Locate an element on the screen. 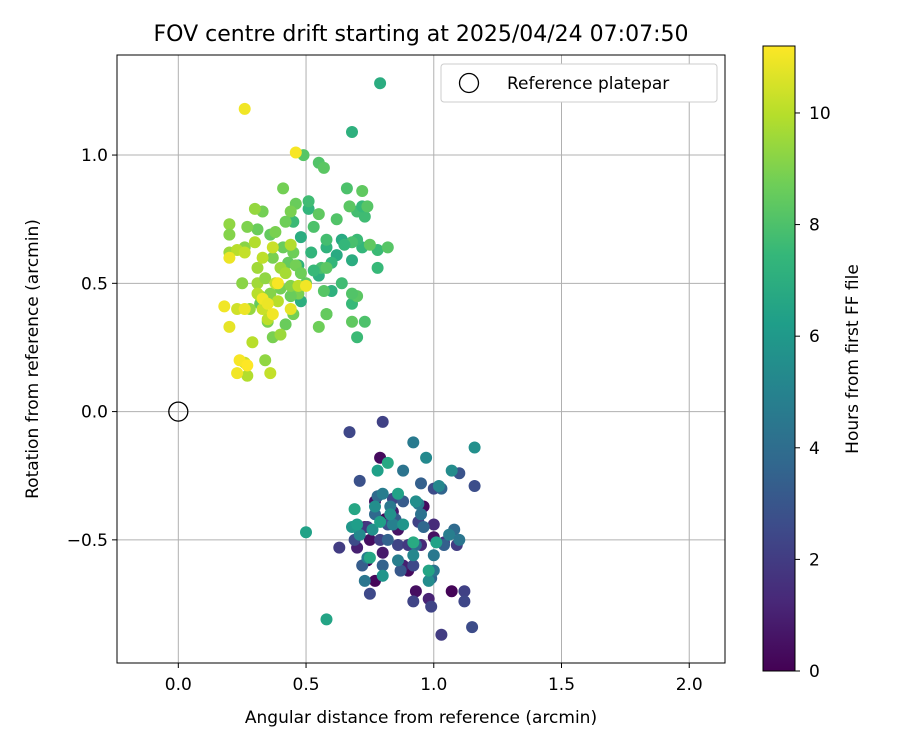  x-axis-ticks: 0.0 0.5 1.0 1.5 2.0 is located at coordinates (434, 679).